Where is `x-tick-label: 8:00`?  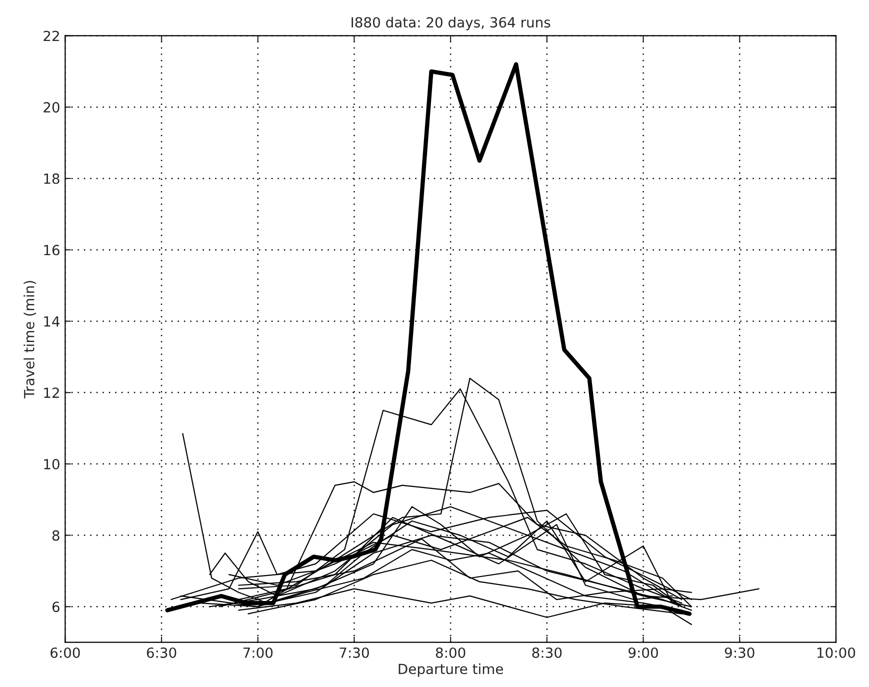
x-tick-label: 8:00 is located at coordinates (451, 652).